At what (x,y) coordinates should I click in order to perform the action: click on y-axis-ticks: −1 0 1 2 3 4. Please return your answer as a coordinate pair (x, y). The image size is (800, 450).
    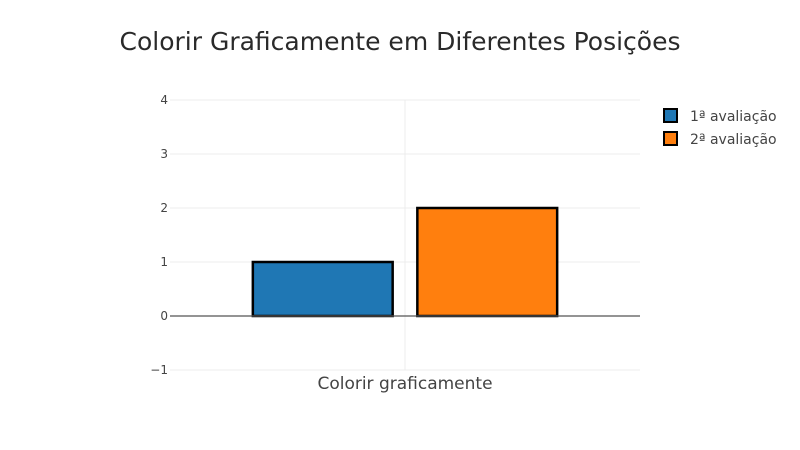
    Looking at the image, I should click on (159, 235).